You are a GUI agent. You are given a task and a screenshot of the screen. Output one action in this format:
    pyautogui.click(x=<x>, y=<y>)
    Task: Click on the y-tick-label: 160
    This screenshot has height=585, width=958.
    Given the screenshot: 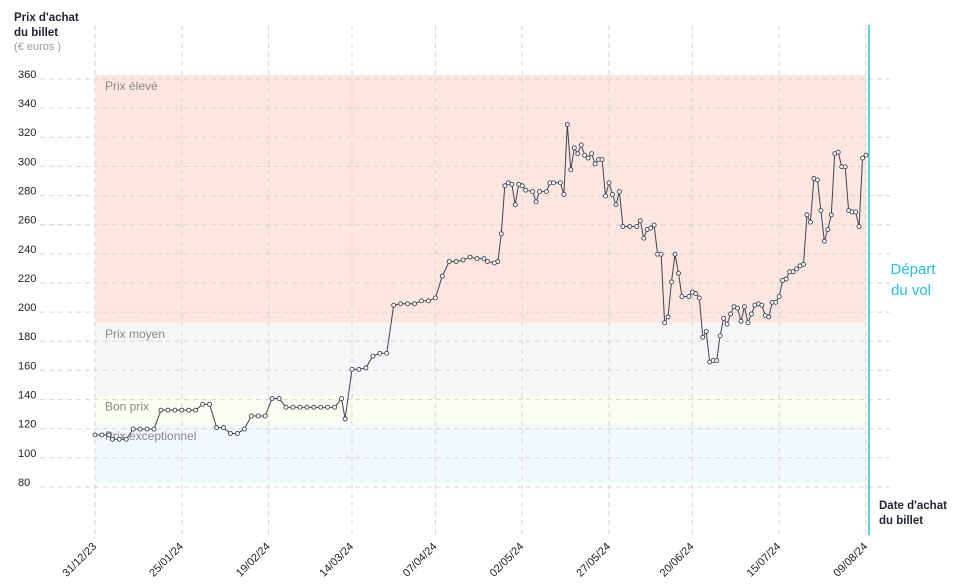 What is the action you would take?
    pyautogui.click(x=27, y=366)
    